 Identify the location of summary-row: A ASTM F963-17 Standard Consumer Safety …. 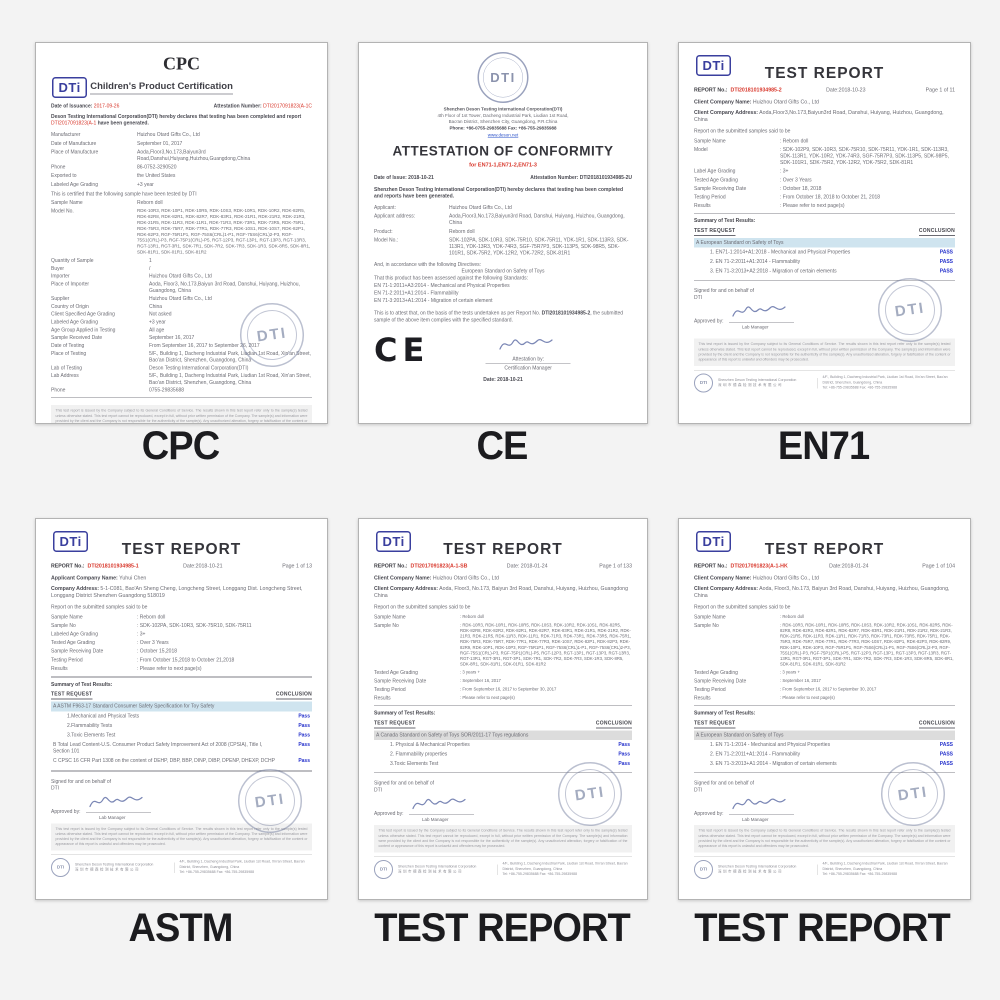
(181, 706).